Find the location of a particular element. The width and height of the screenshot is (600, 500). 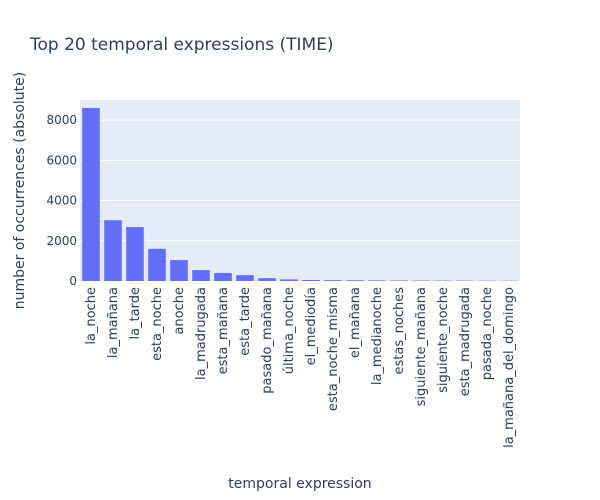

x-tick-label: la_mañana is located at coordinates (113, 322).